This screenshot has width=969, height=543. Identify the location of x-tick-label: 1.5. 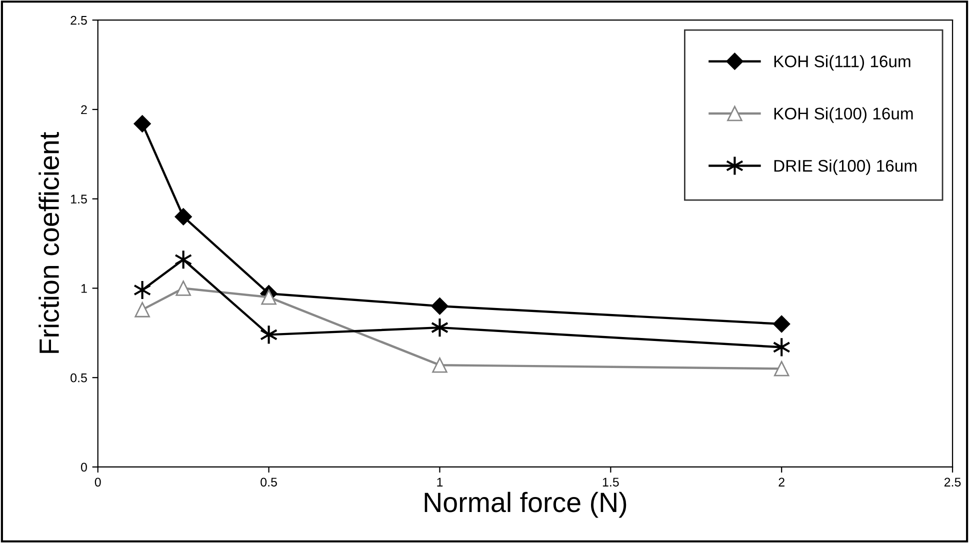
(610, 482).